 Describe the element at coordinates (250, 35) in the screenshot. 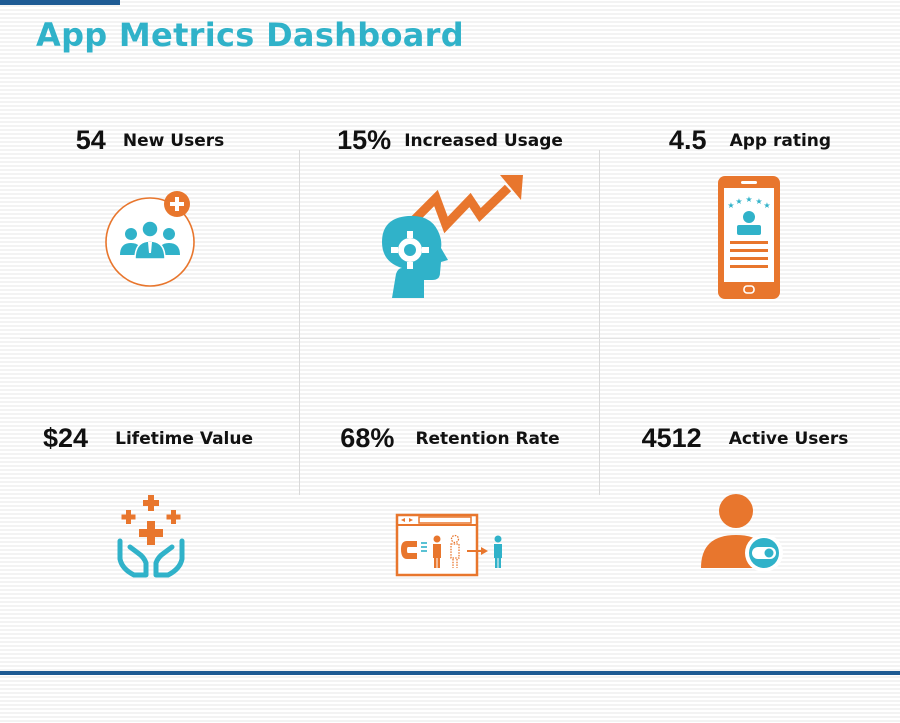

I see `page-title: App Metrics Dashboard` at that location.